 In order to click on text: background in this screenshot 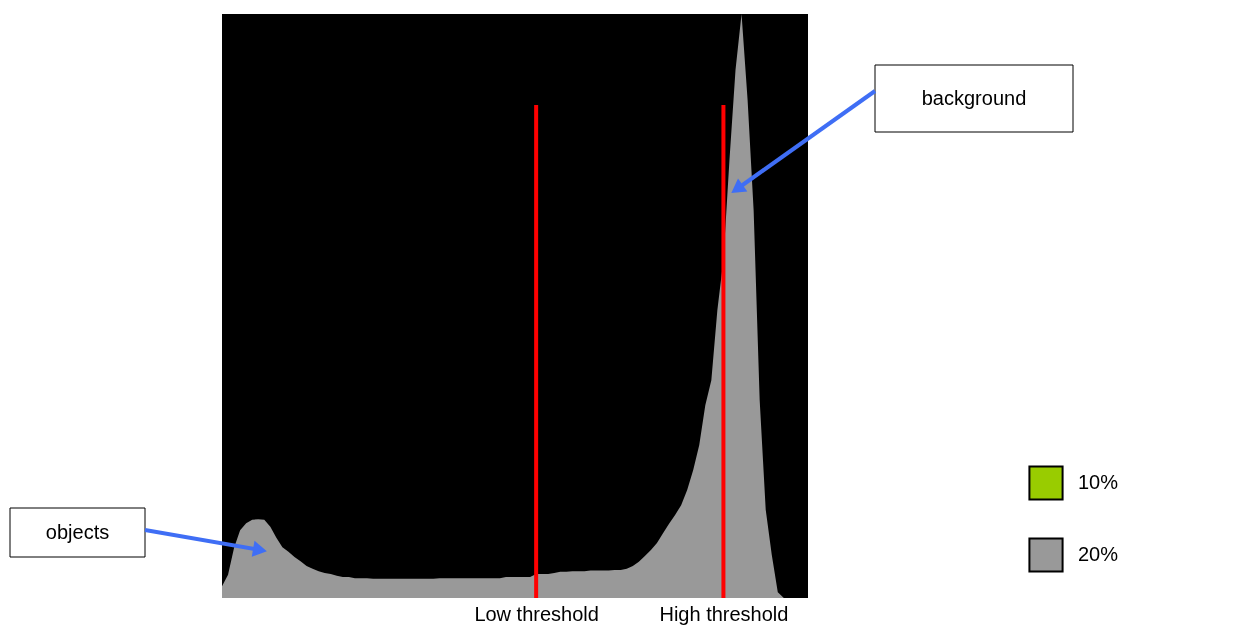, I will do `click(974, 97)`.